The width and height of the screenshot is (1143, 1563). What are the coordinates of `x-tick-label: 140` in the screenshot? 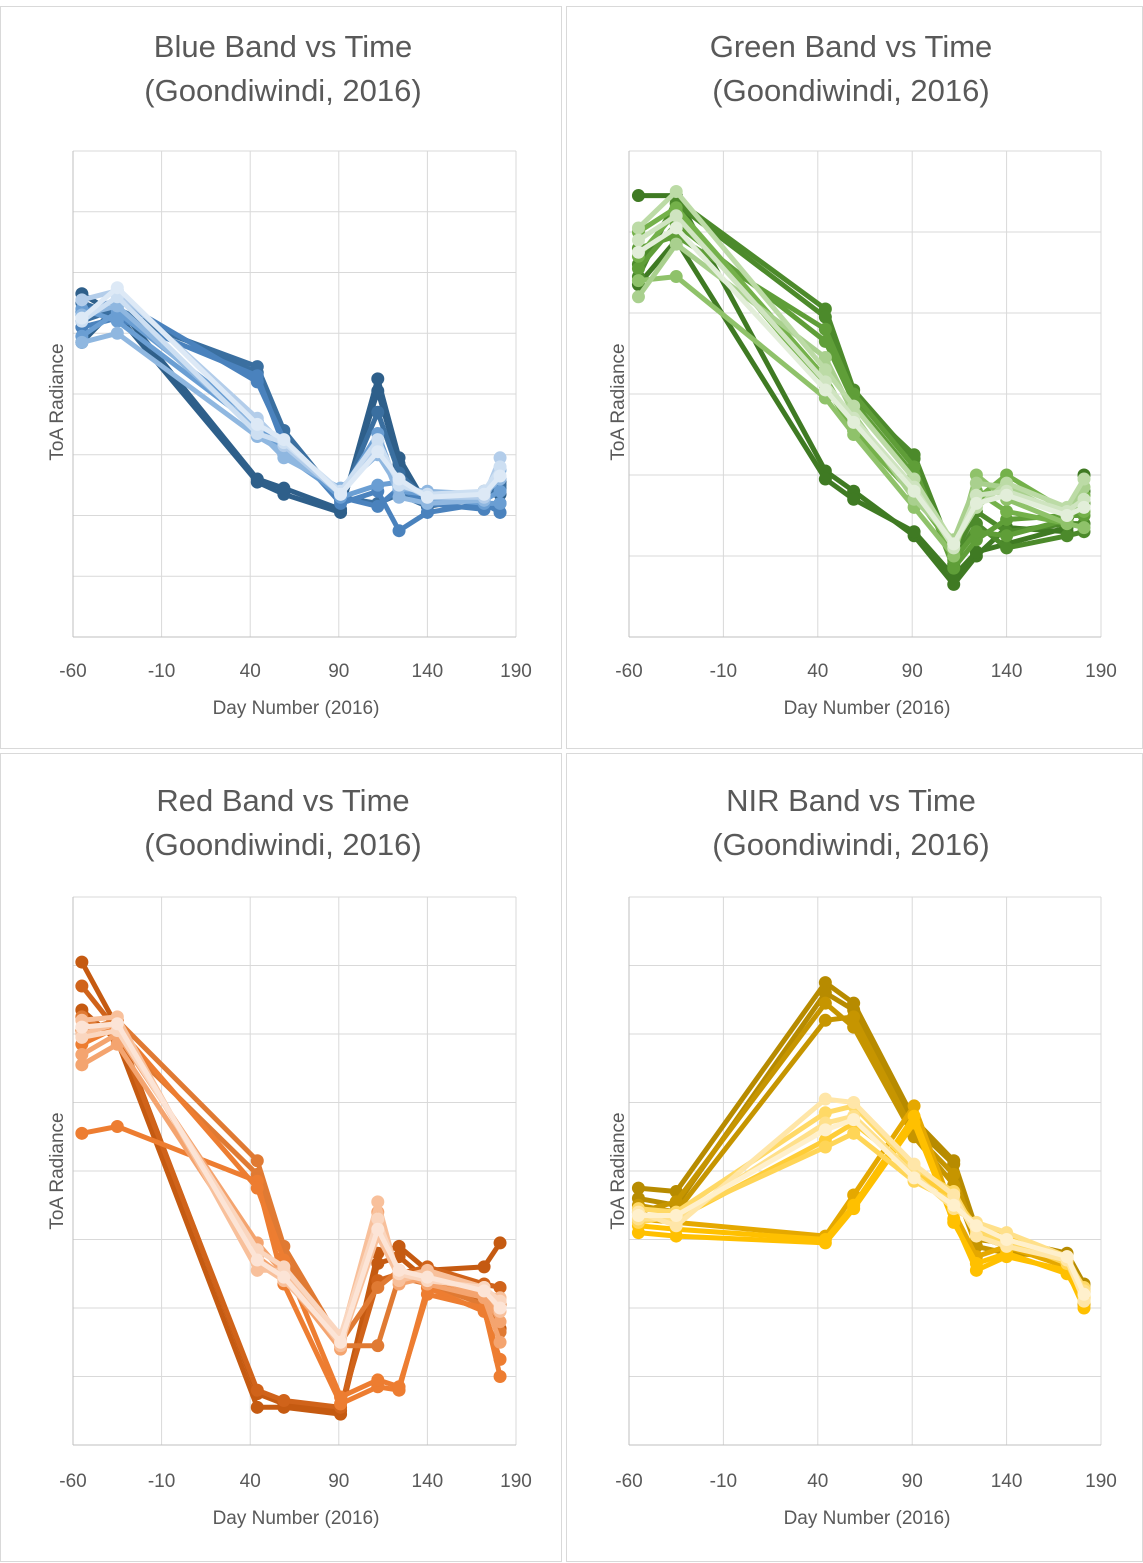 It's located at (428, 671).